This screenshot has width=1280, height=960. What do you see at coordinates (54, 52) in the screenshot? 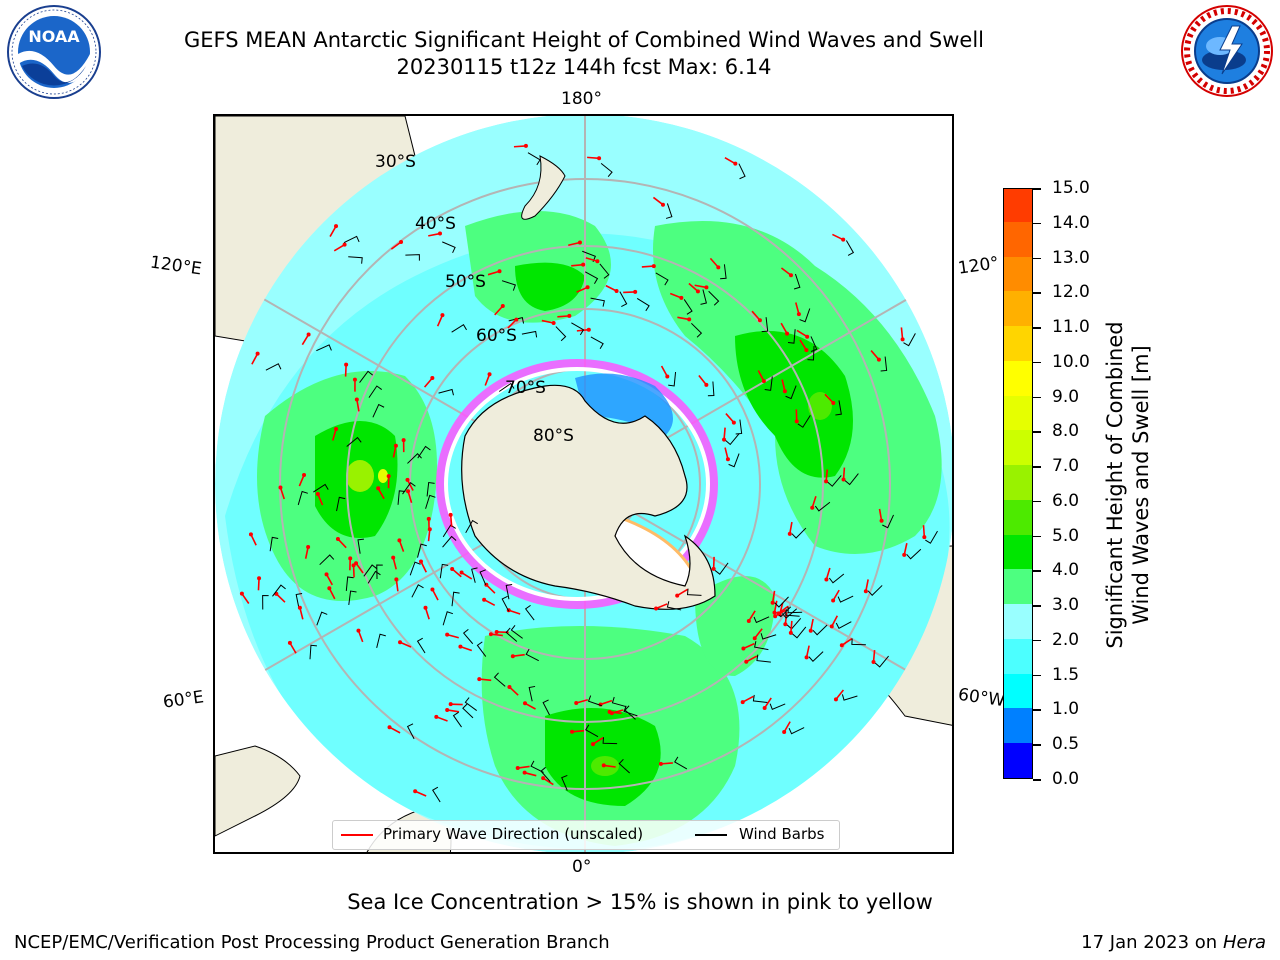
I see `noaa-logo-icon: NOAA` at bounding box center [54, 52].